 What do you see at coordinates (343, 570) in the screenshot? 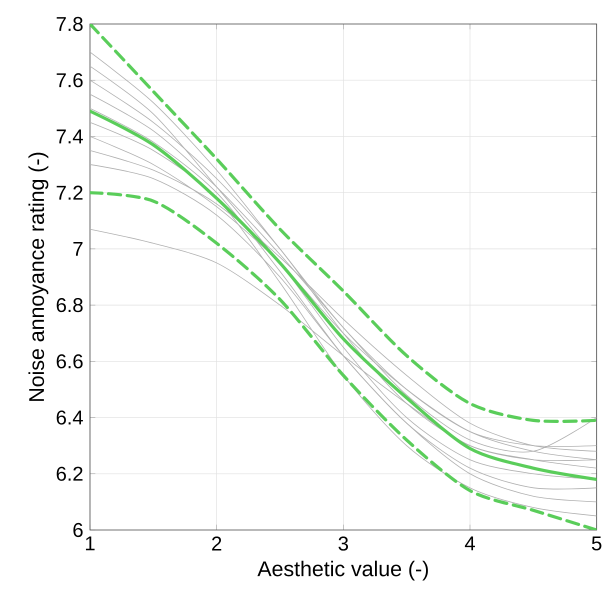
I see `x-axis-title: Aesthetic value (-)` at bounding box center [343, 570].